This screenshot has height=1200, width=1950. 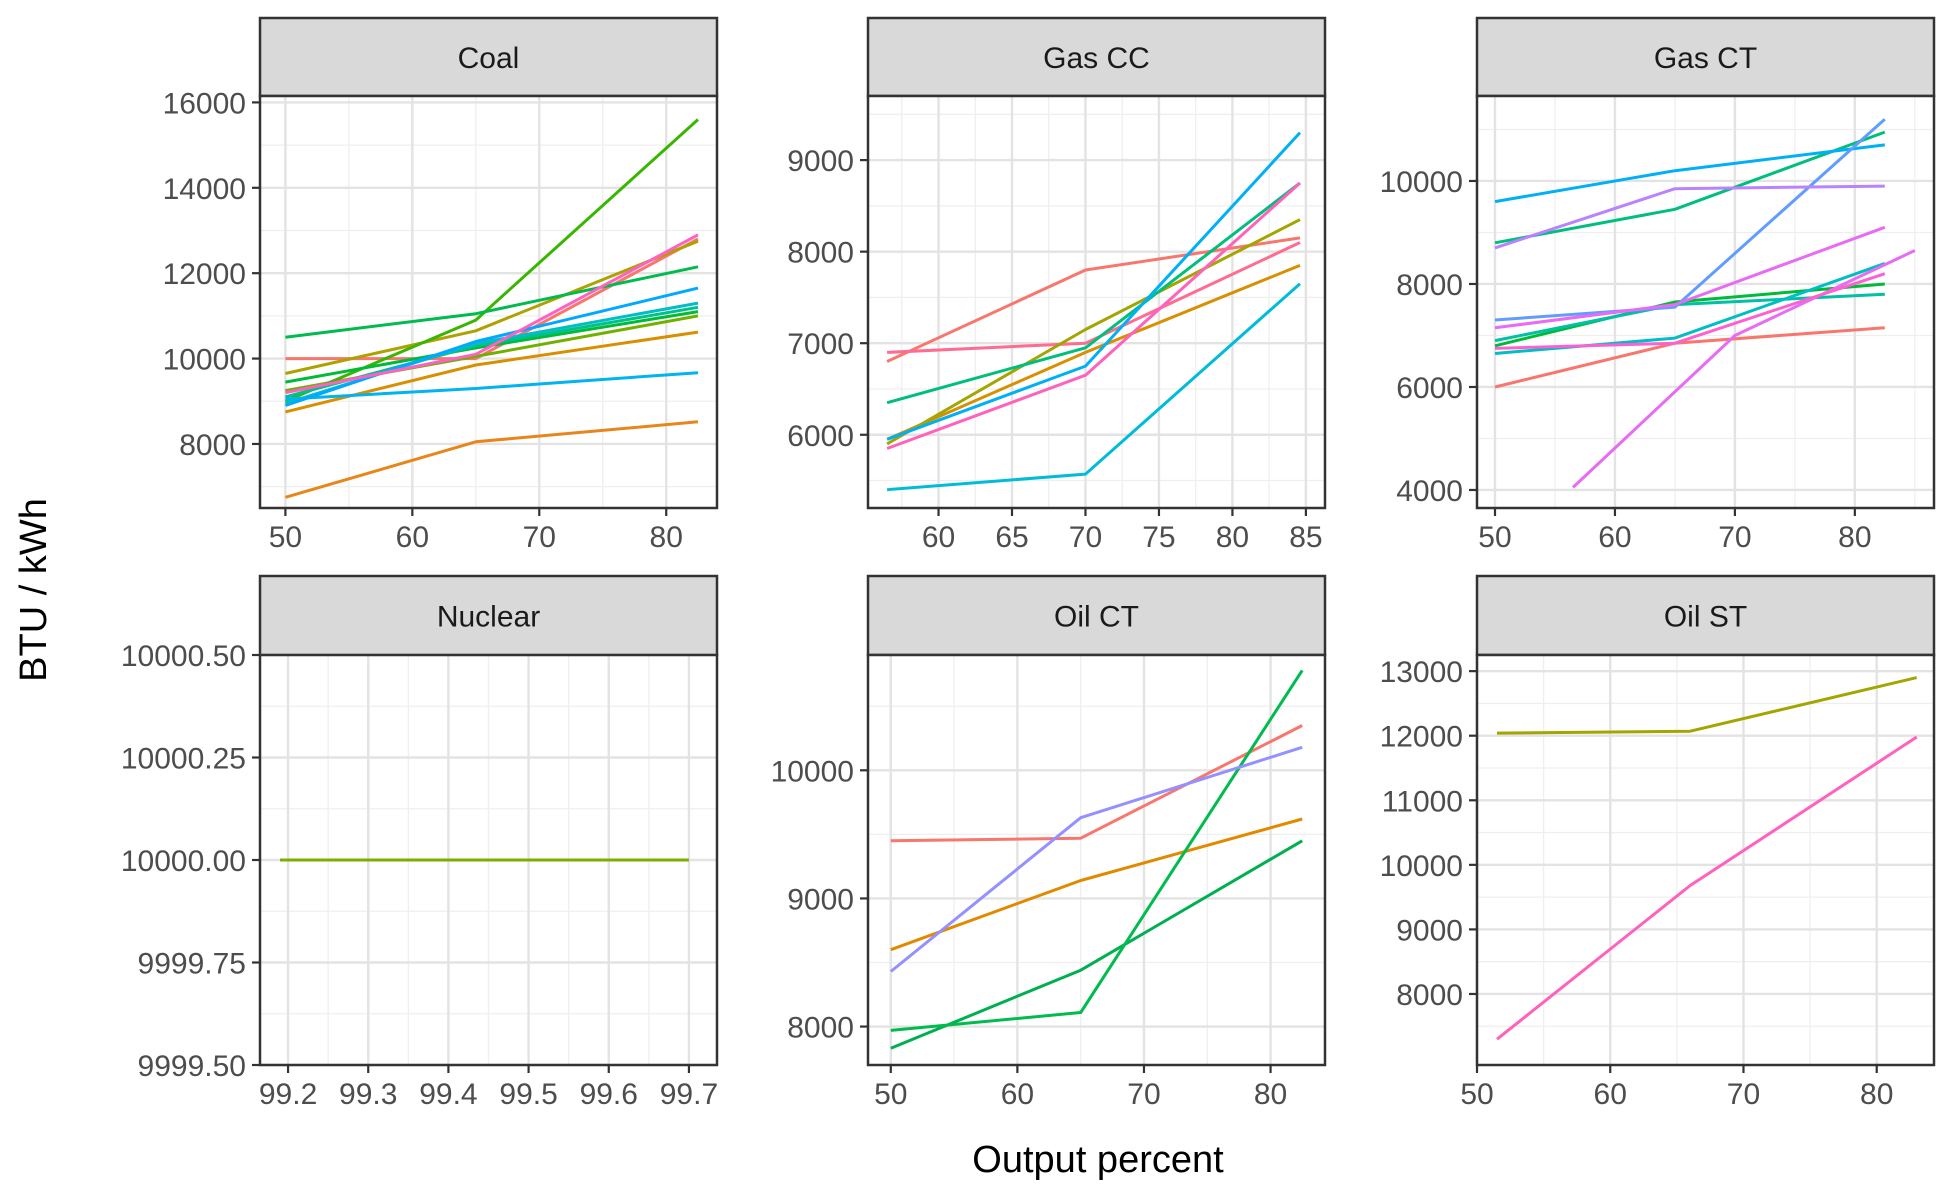 I want to click on x-tick-label: 99.4, so click(x=448, y=1094).